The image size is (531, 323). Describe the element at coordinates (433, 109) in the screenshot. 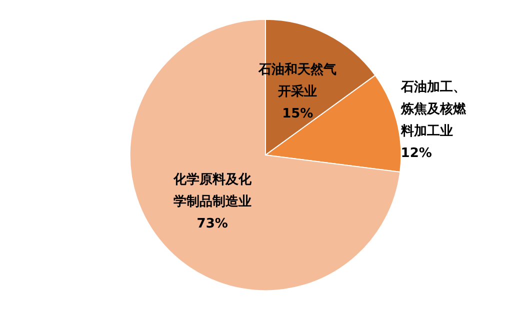

I see `slice-label: 石油加工、炼焦及核燃料加工业` at that location.